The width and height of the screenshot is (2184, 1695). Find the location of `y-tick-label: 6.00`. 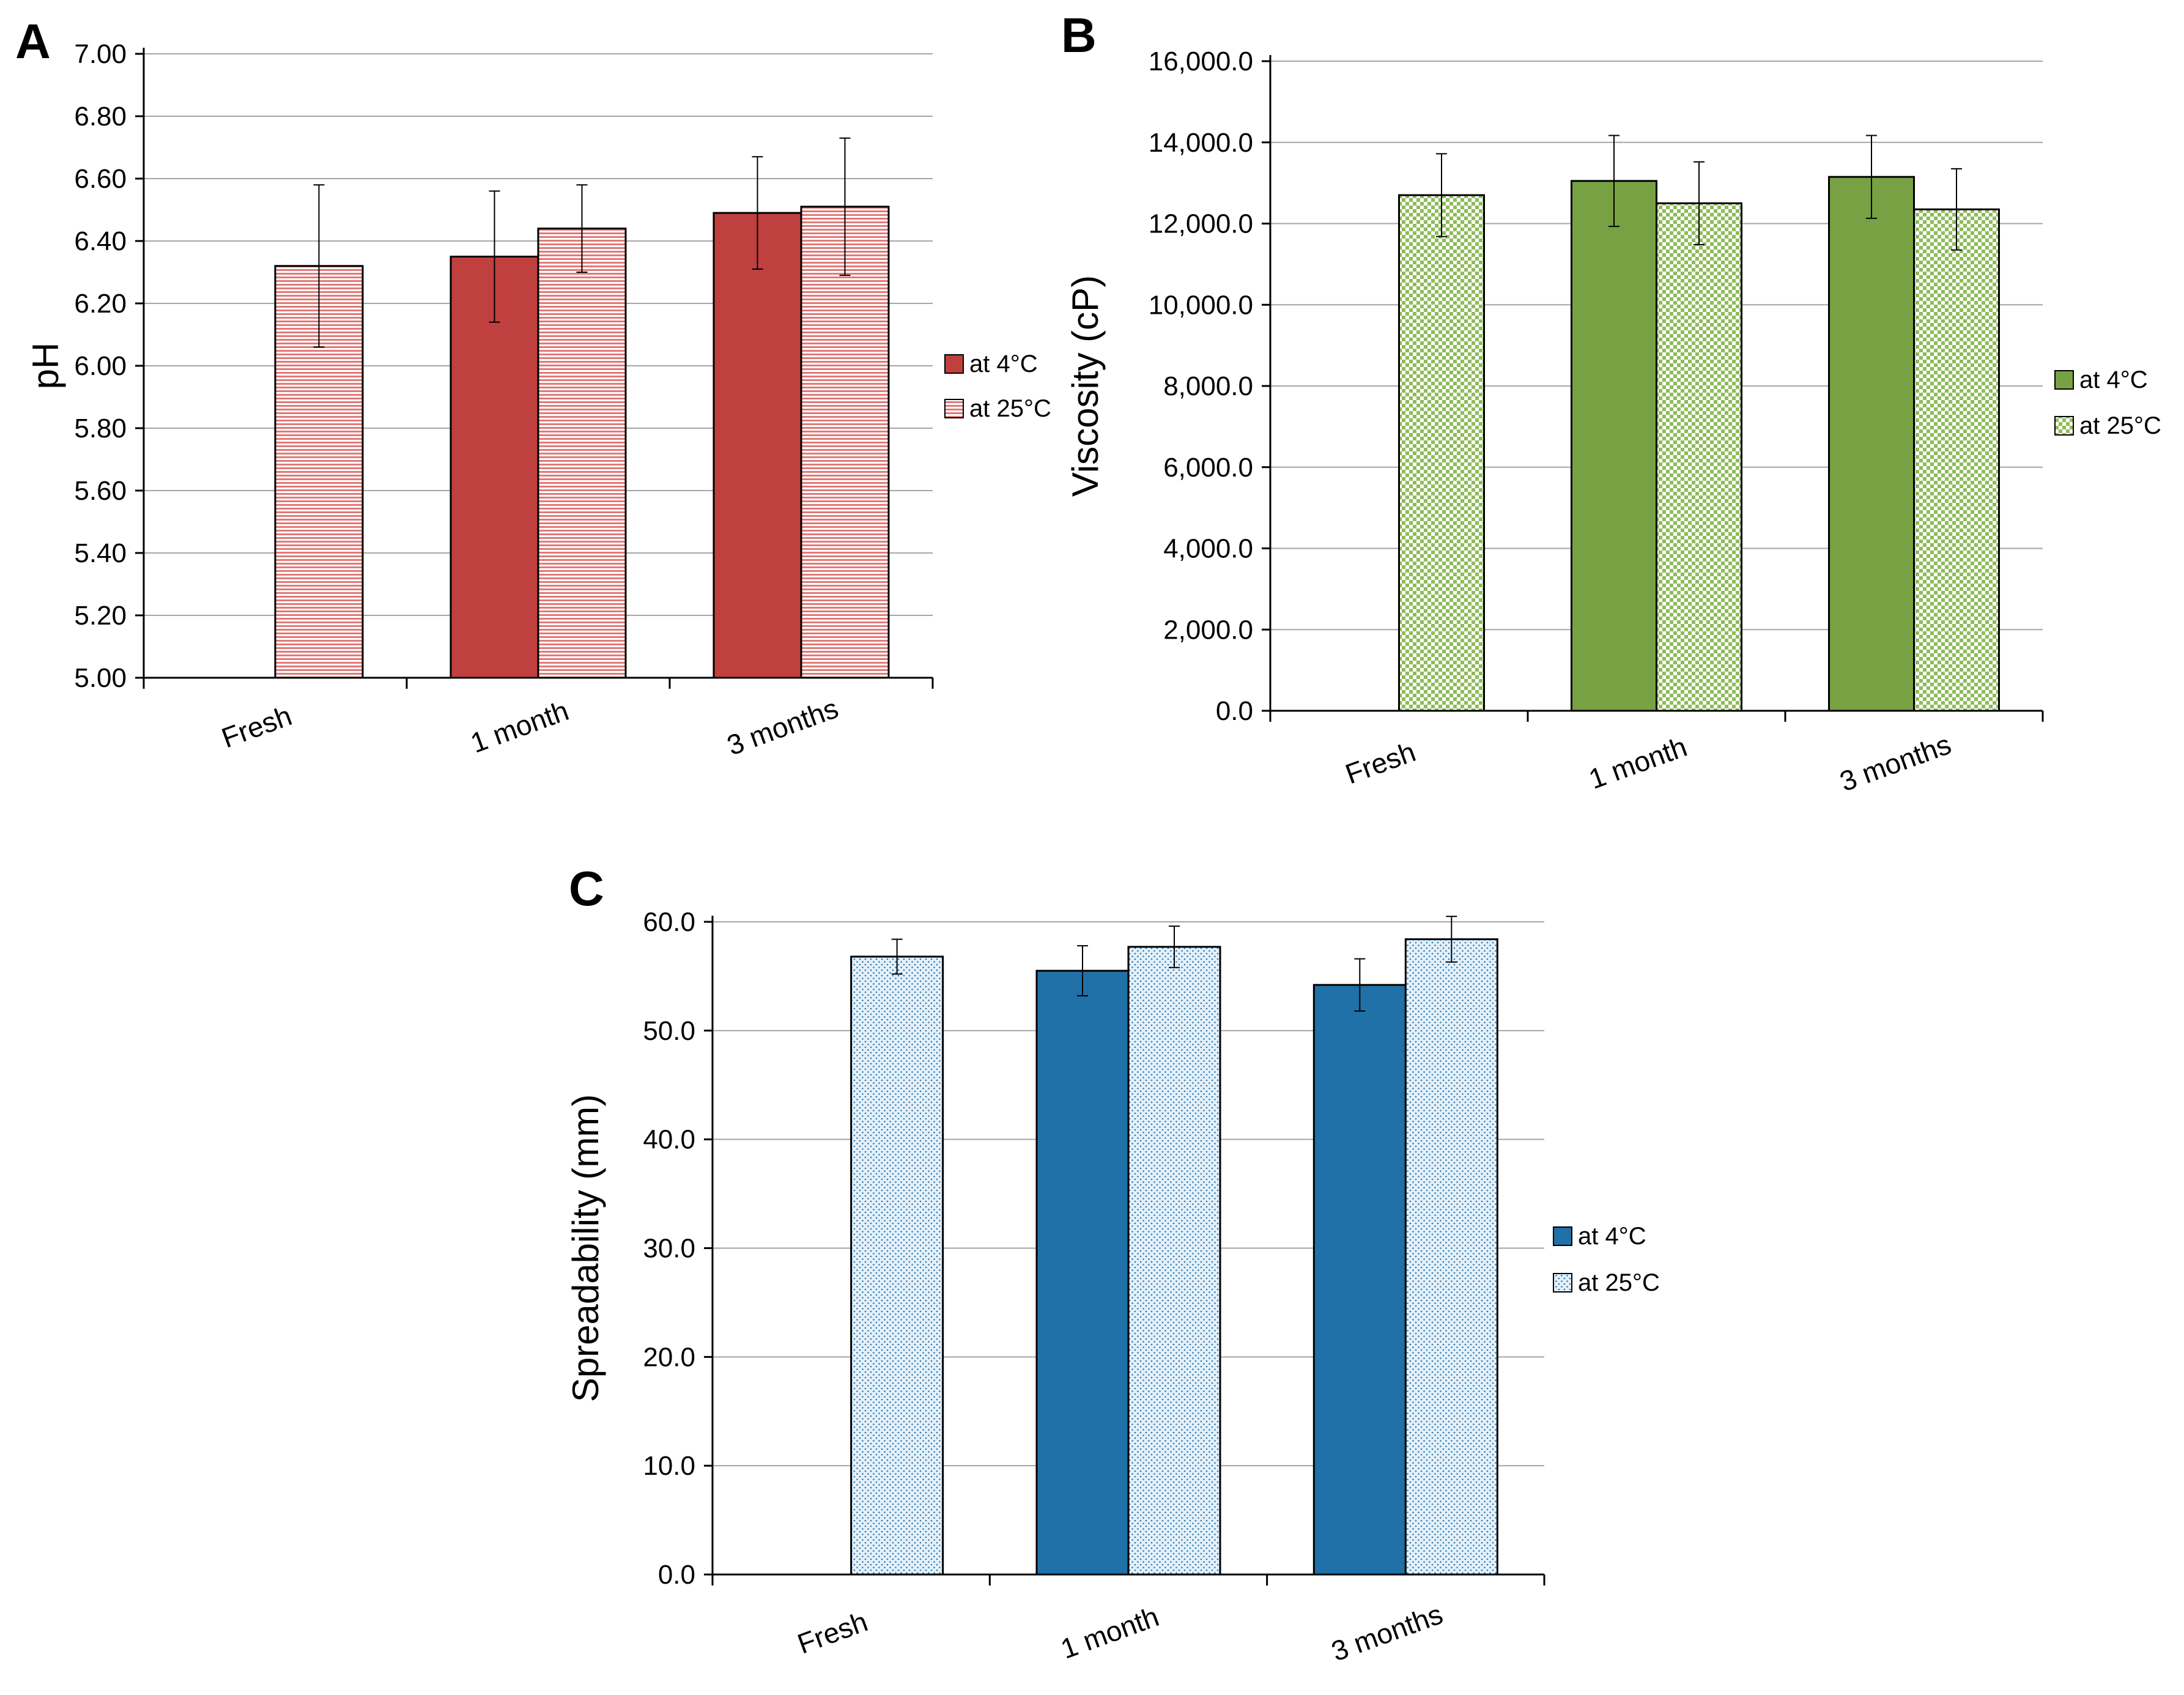

y-tick-label: 6.00 is located at coordinates (100, 366).